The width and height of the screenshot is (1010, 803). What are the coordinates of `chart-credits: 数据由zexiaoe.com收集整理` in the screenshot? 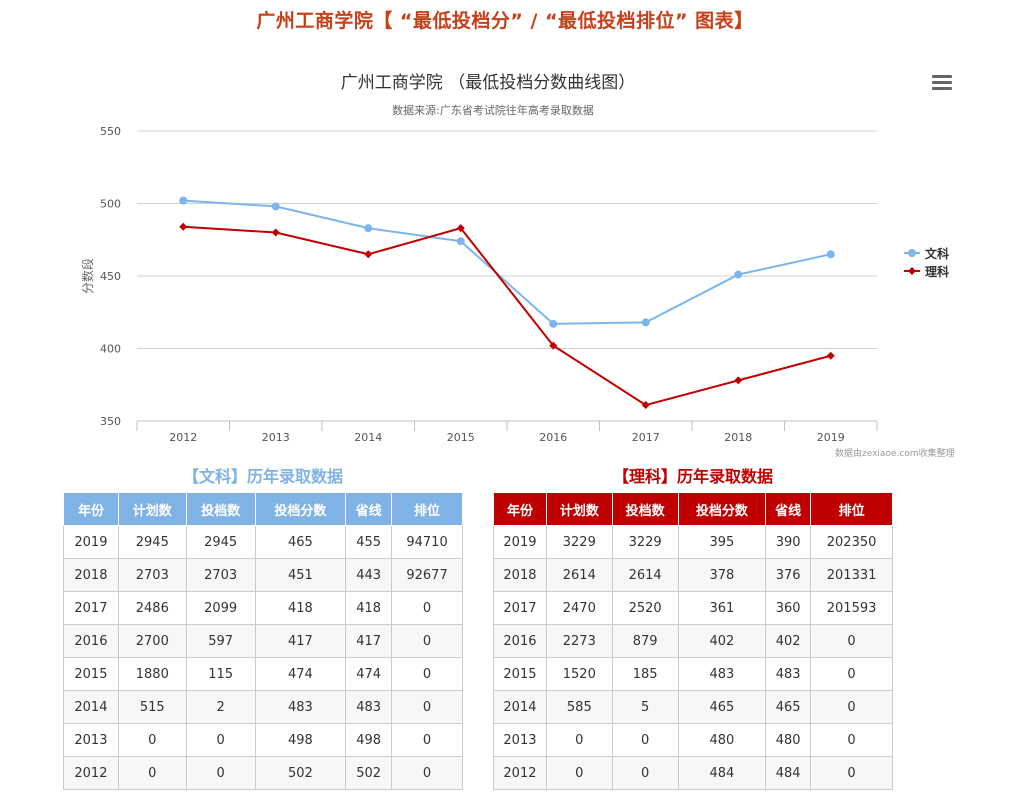 It's located at (895, 454).